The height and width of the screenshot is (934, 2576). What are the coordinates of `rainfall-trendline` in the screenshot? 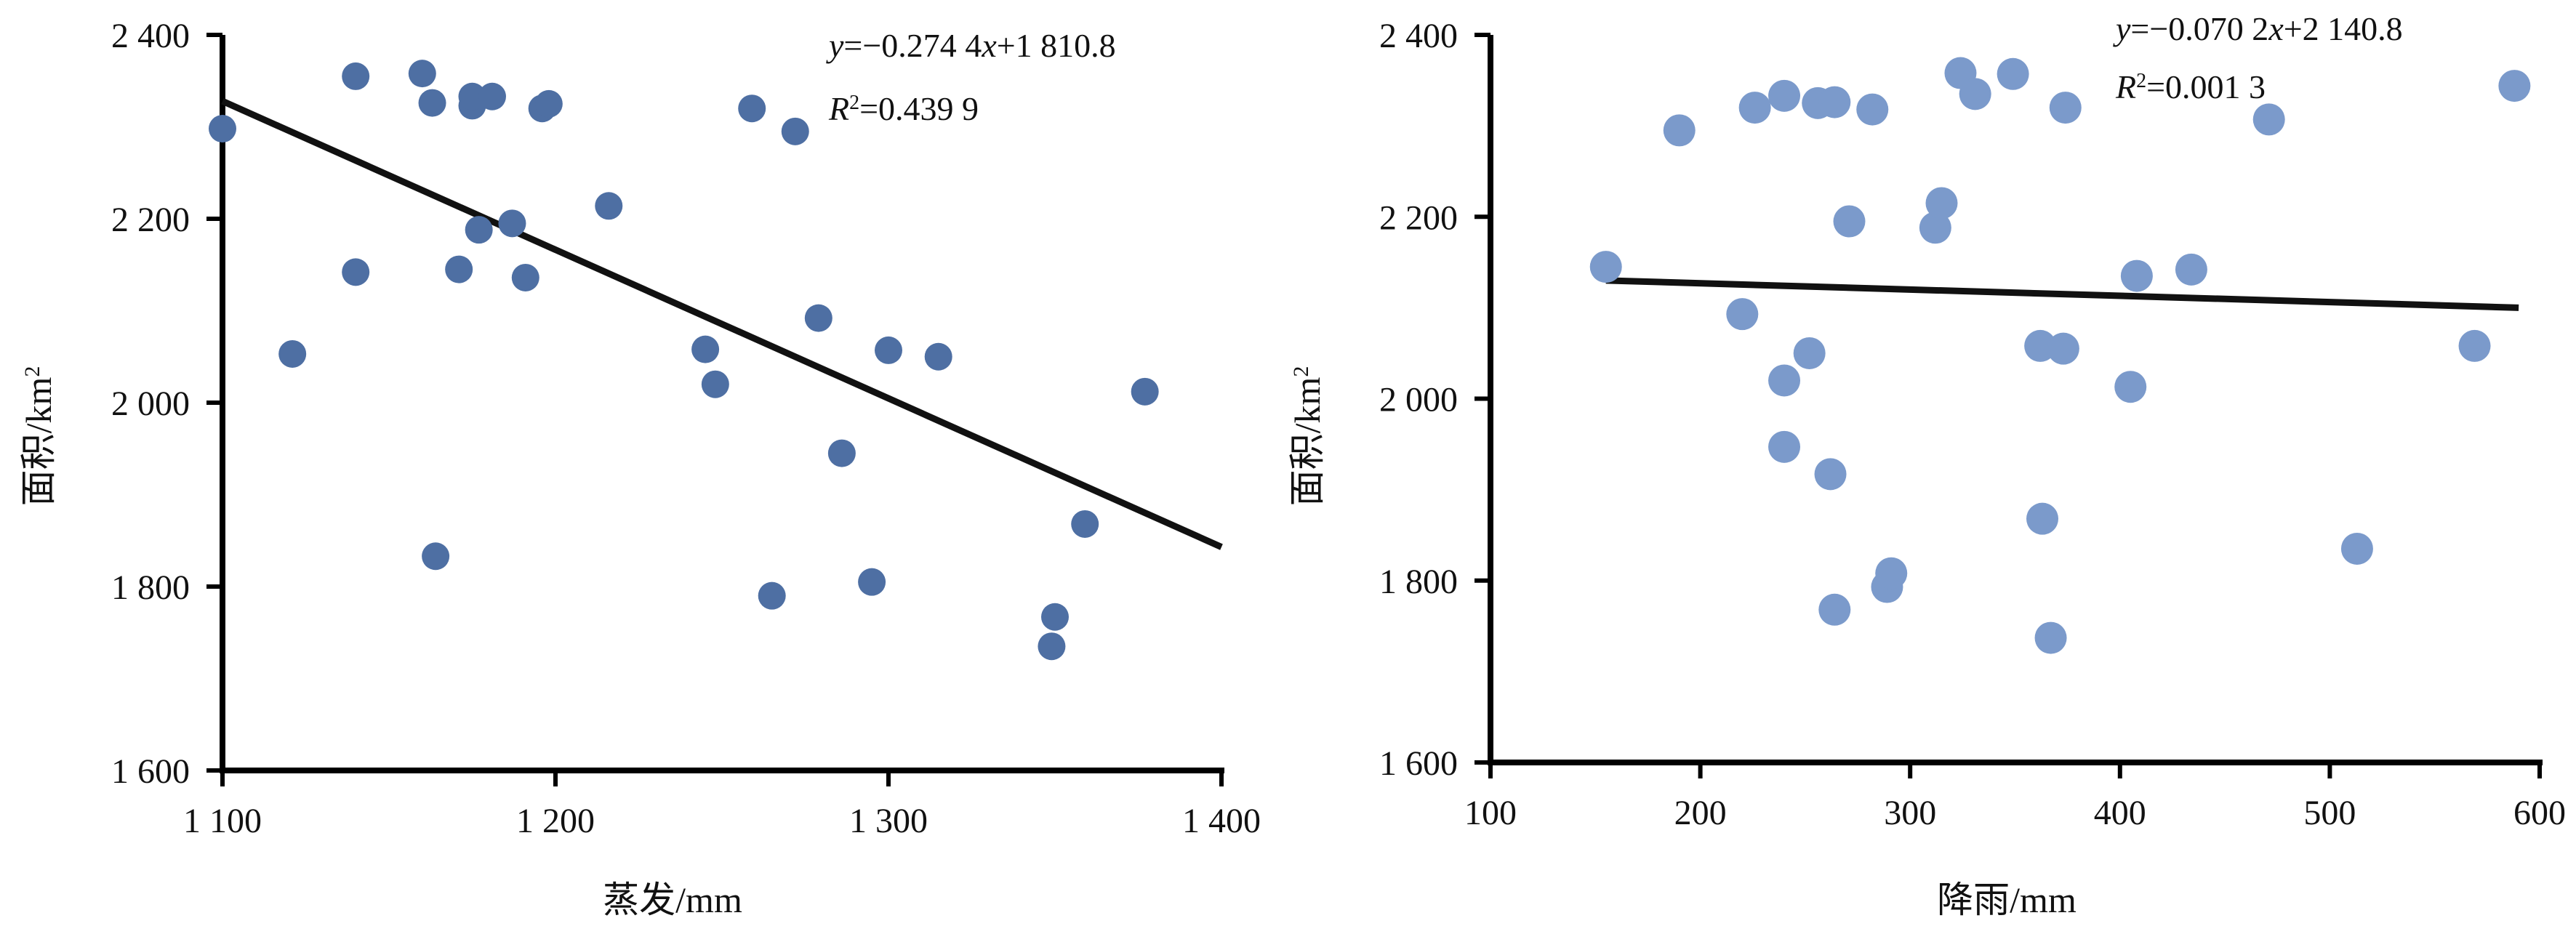 It's located at (2062, 294).